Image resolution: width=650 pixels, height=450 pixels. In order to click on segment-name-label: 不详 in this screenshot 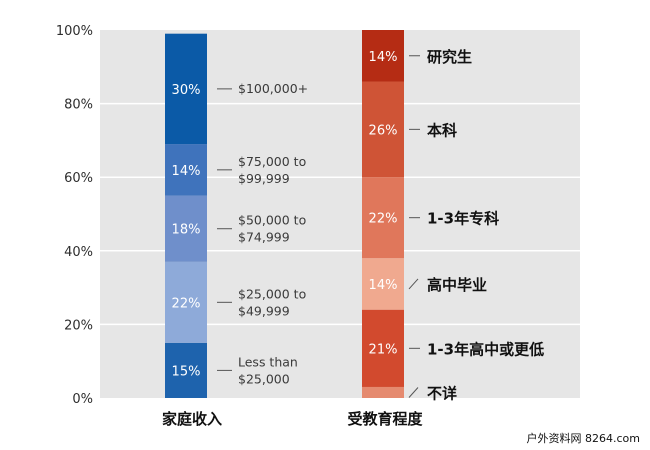, I will do `click(442, 393)`.